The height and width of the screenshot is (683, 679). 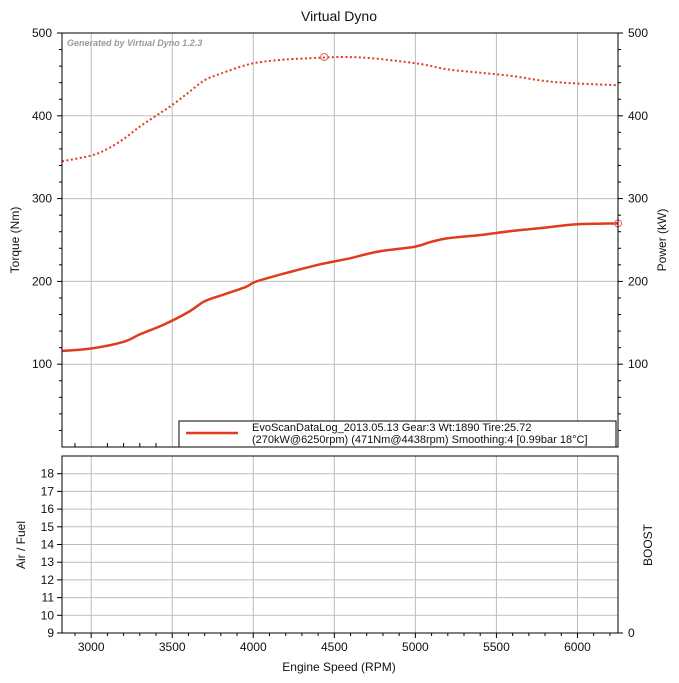 I want to click on air-fuel-tick-label: 14, so click(x=48, y=545).